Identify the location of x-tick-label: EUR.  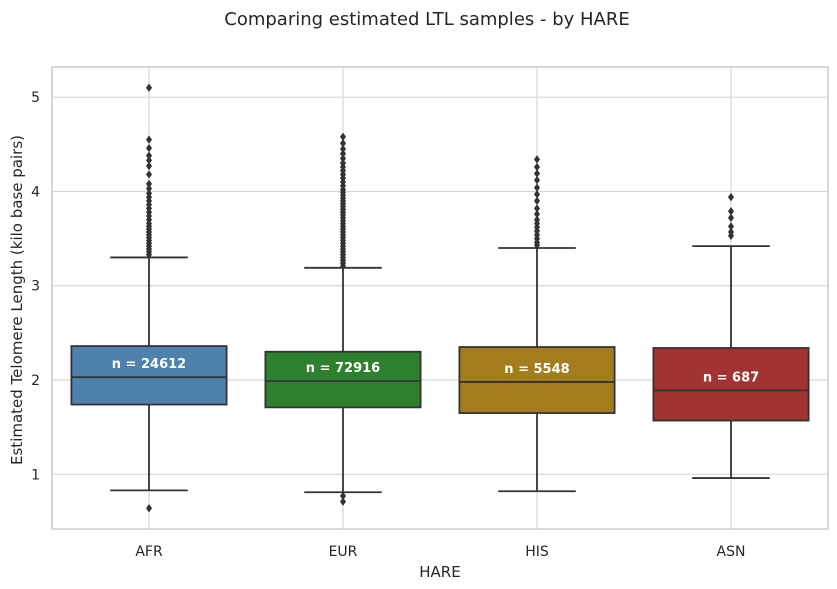
(343, 552).